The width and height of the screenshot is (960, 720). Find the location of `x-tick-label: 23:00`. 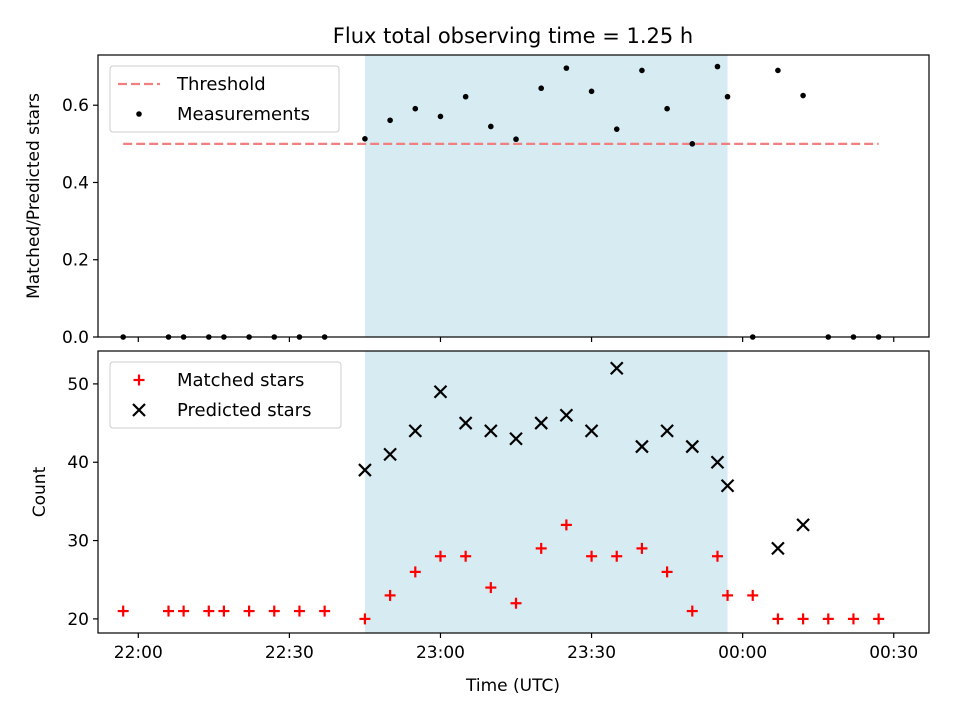

x-tick-label: 23:00 is located at coordinates (440, 653).